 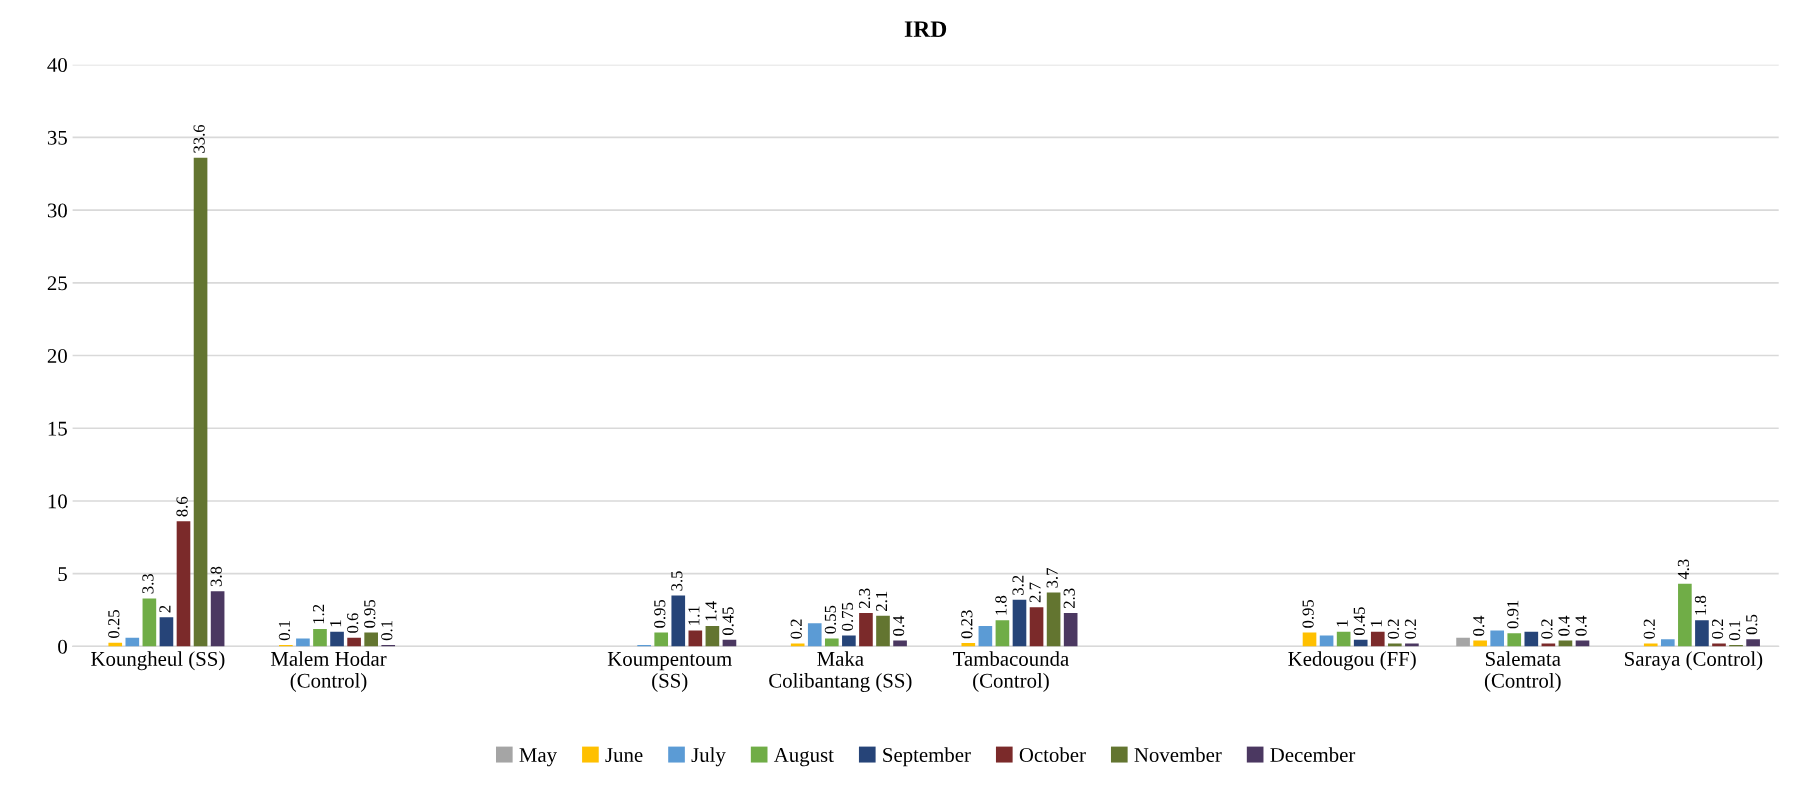 I want to click on data-label: 1.1, so click(x=694, y=615).